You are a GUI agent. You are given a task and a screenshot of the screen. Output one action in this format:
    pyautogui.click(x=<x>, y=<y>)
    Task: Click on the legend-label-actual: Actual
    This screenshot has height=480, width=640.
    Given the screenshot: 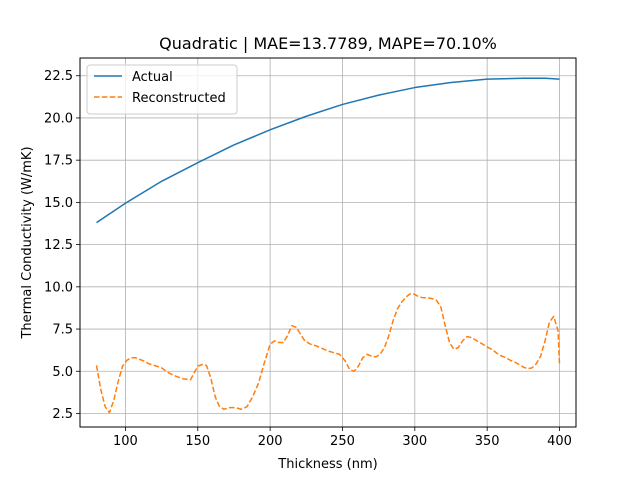 What is the action you would take?
    pyautogui.click(x=152, y=77)
    